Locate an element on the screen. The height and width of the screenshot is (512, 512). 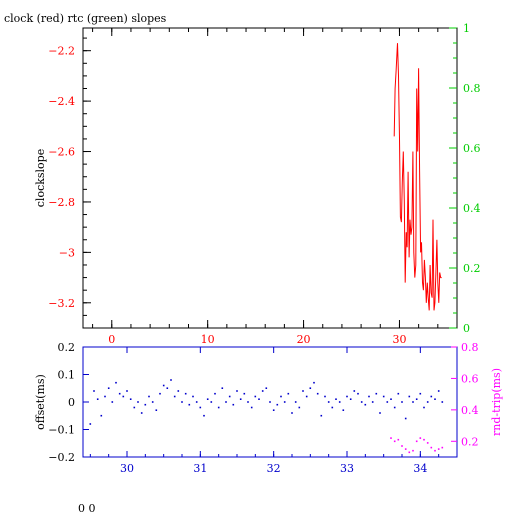
series-line-clock is located at coordinates (417, 177).